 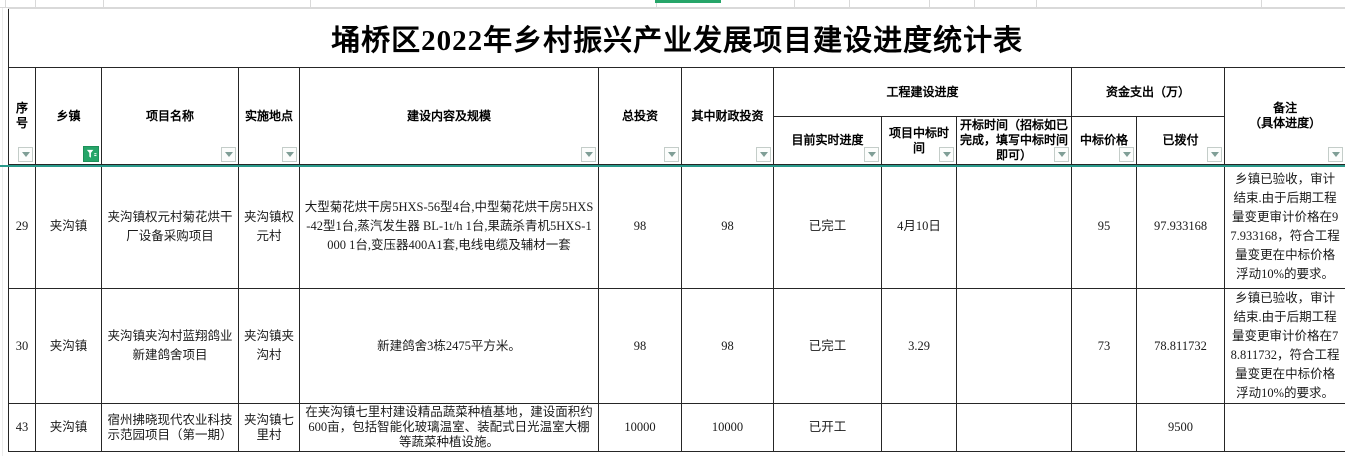 I want to click on col-header-bid-award-time: 项目中标时间, so click(x=919, y=140).